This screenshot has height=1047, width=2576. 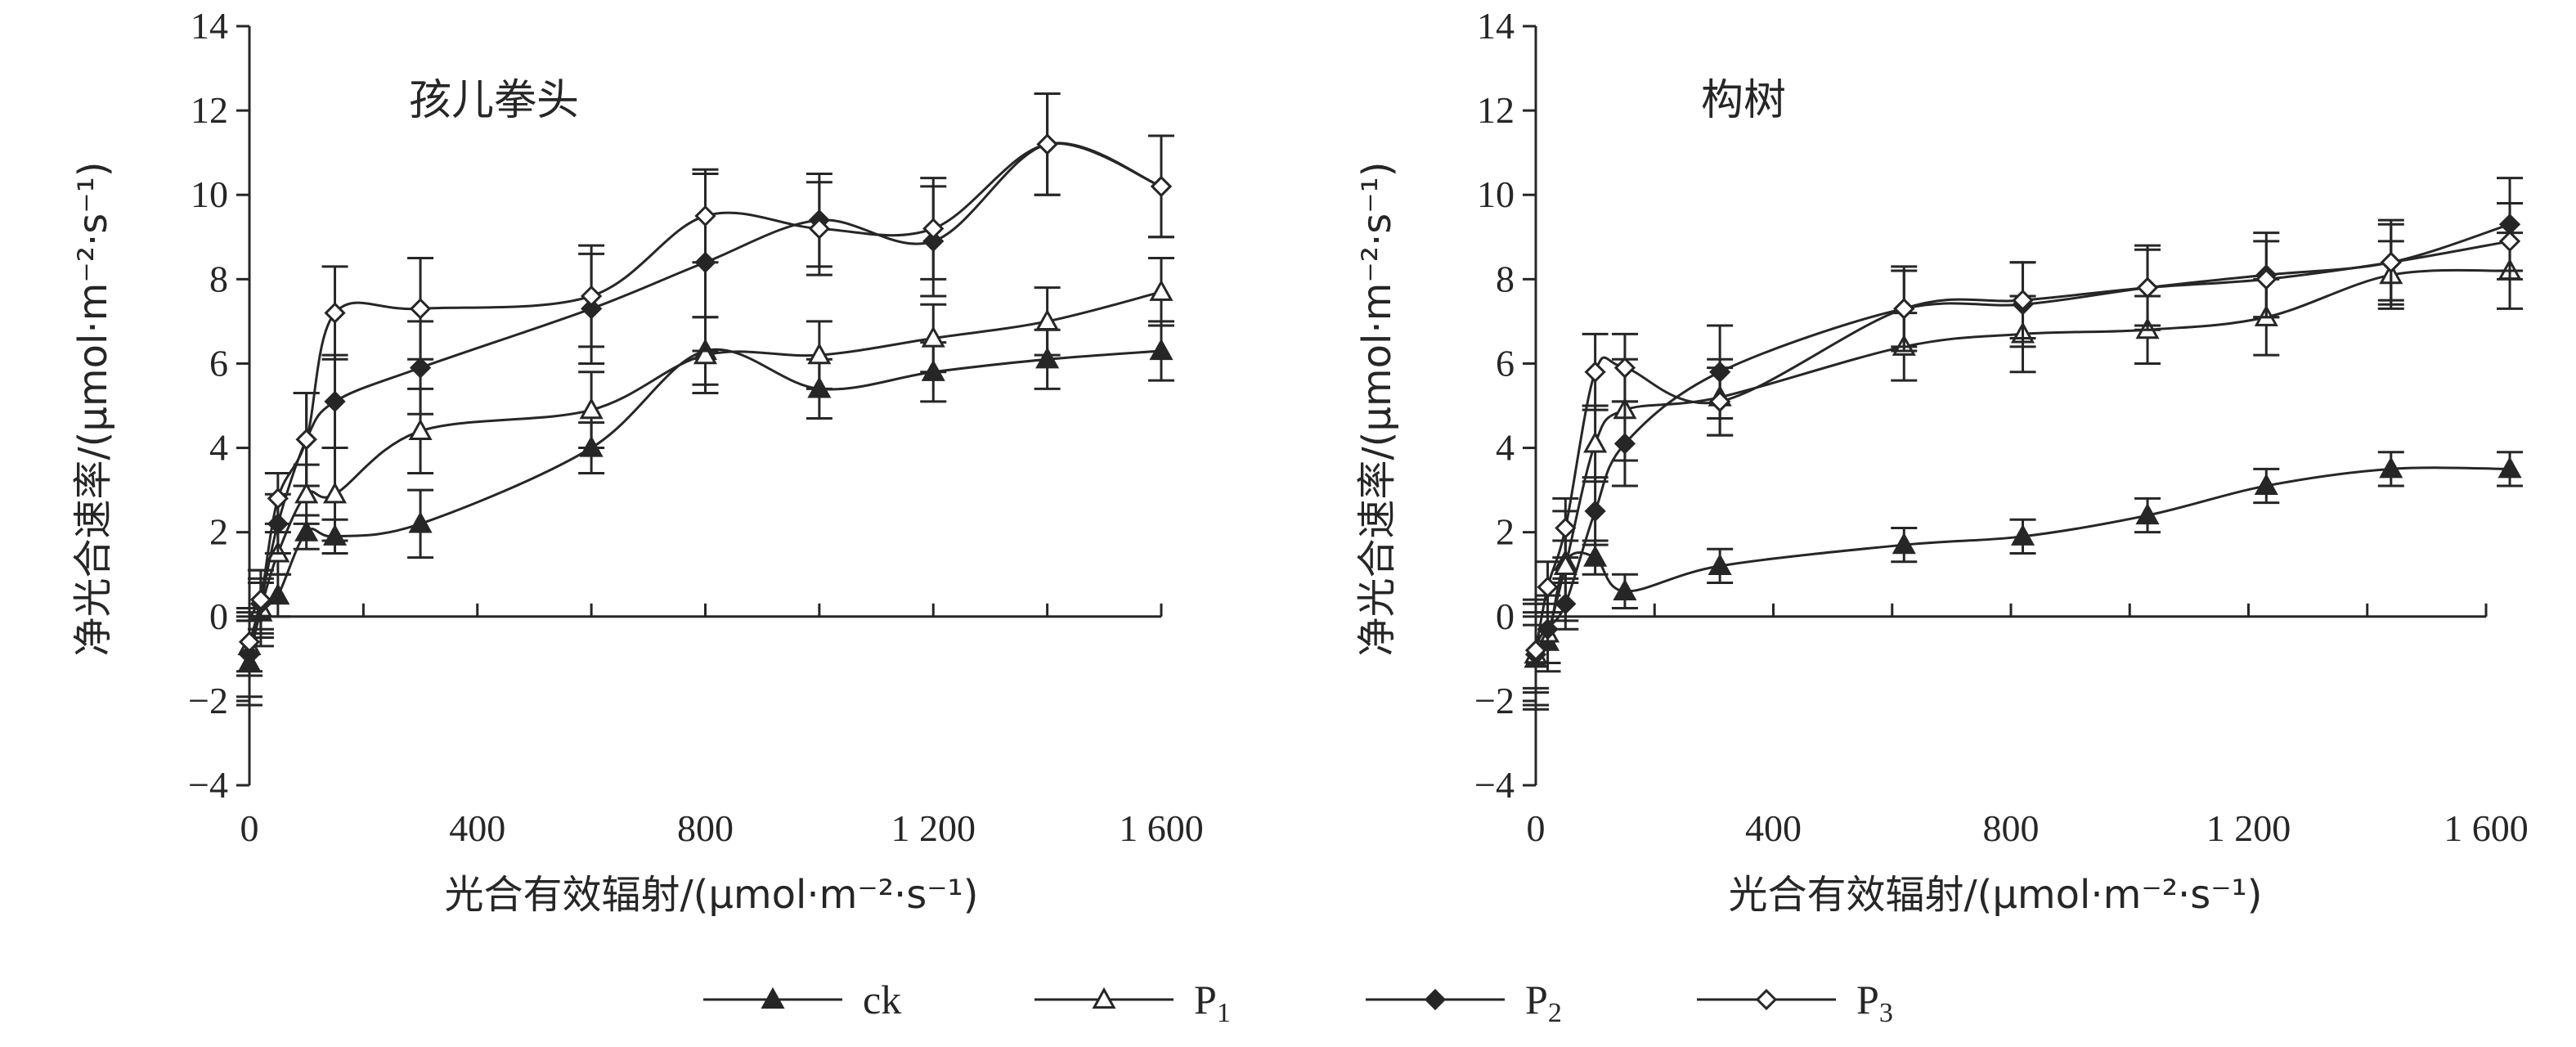 What do you see at coordinates (1874, 1003) in the screenshot?
I see `legend-label: P3` at bounding box center [1874, 1003].